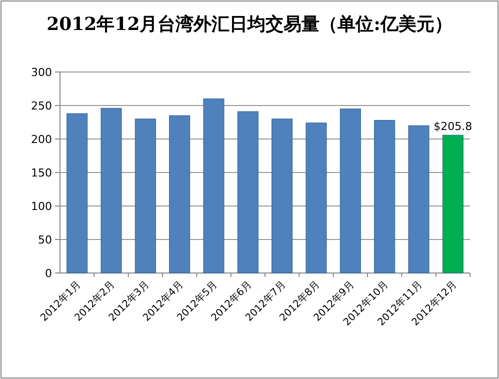  I want to click on chart-title: 2012年12月台湾外汇日均交易量（单位:亿美元）, so click(249, 24).